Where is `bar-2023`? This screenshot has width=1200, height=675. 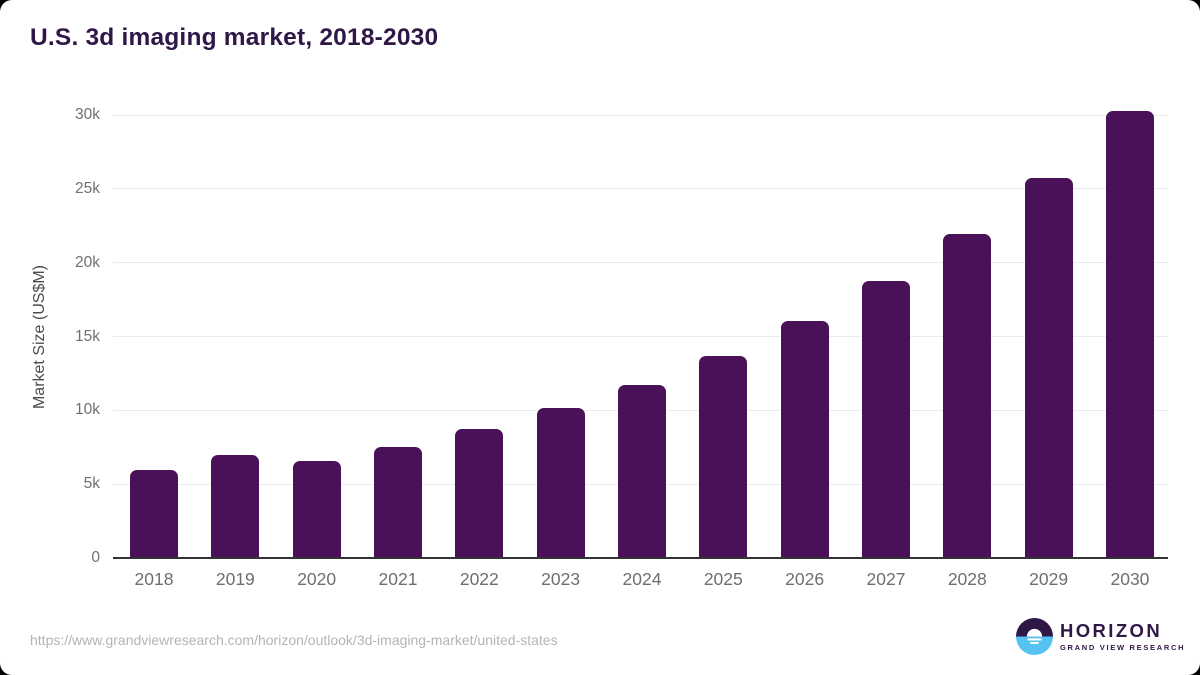
bar-2023 is located at coordinates (560, 483).